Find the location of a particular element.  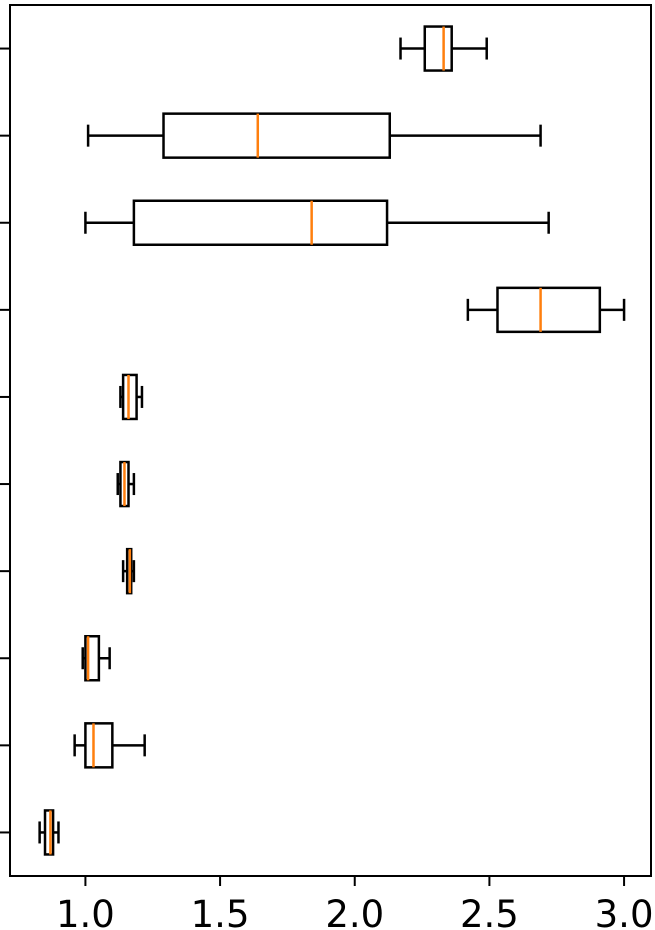

x-tick-label: 2.0 is located at coordinates (354, 911).